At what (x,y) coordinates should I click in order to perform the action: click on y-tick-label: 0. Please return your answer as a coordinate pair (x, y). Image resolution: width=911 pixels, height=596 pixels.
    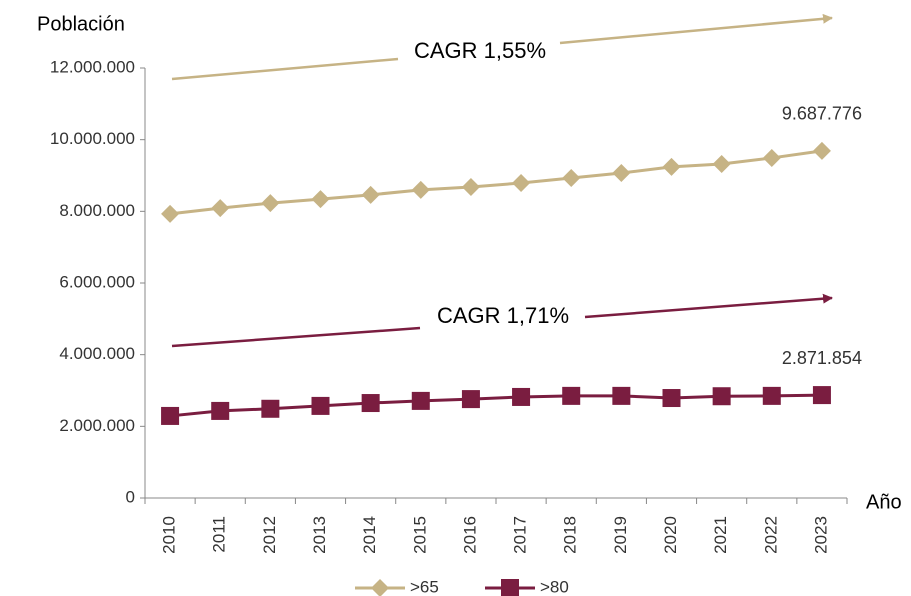
    Looking at the image, I should click on (130, 496).